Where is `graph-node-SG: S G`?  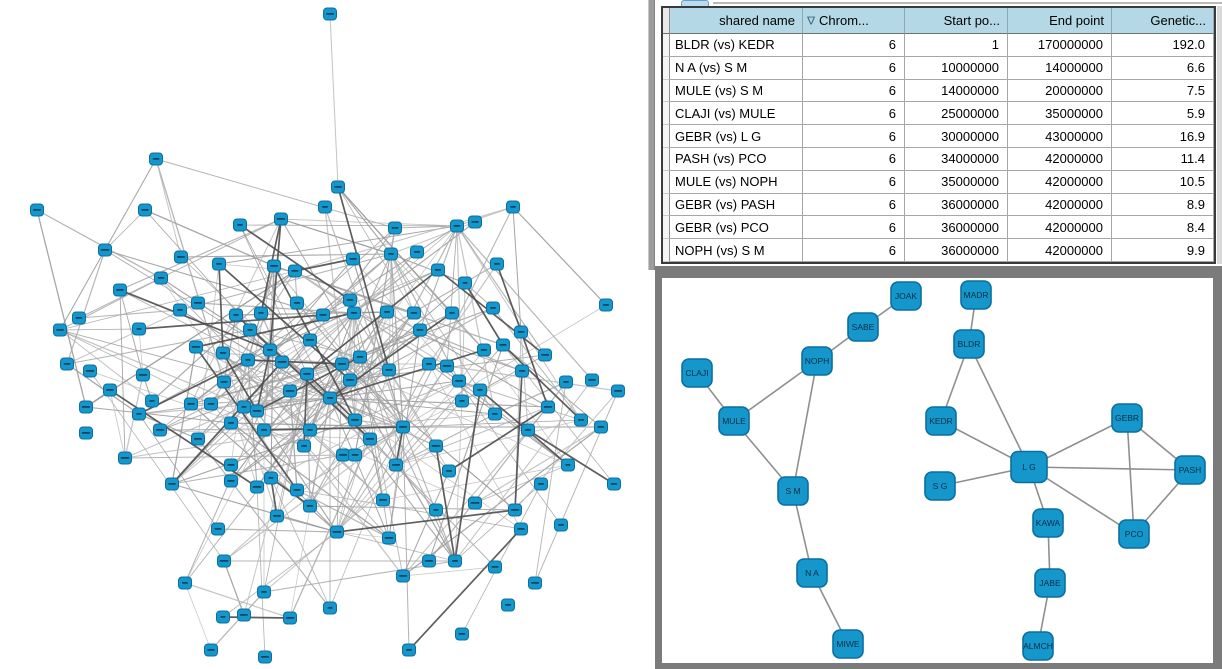 graph-node-SG: S G is located at coordinates (940, 486).